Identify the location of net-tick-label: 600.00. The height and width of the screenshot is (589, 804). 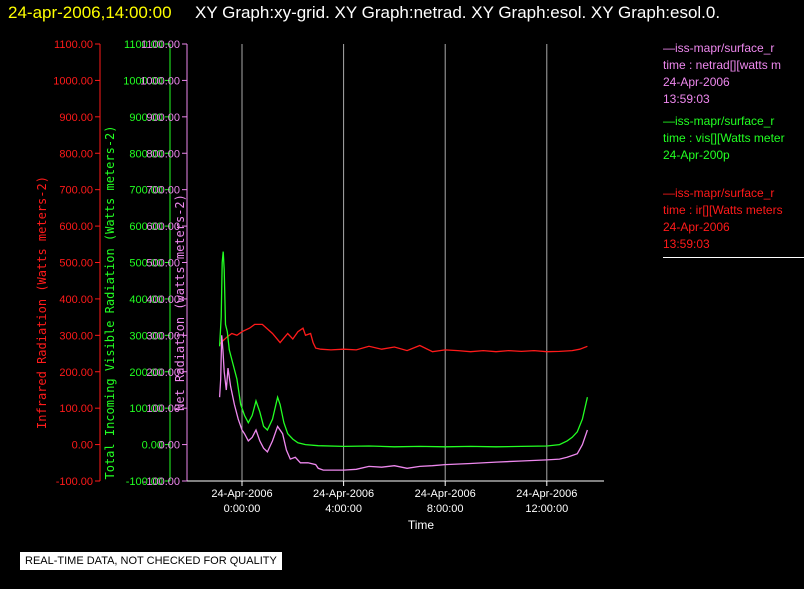
(163, 227).